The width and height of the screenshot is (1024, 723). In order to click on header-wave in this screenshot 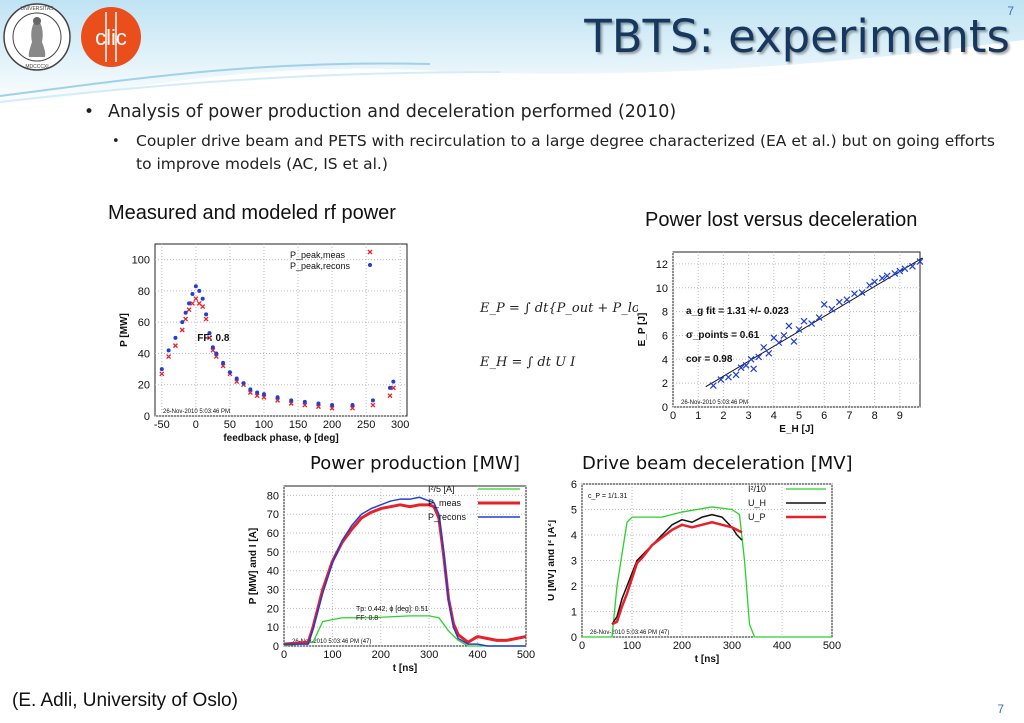, I will do `click(512, 54)`.